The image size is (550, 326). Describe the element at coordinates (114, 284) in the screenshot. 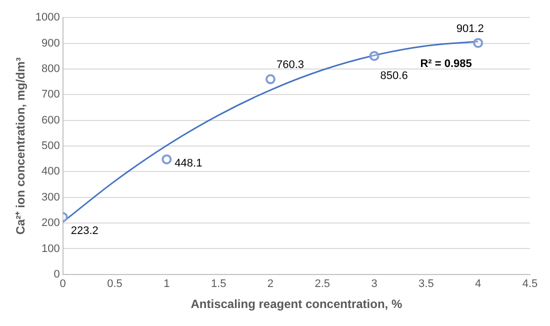

I see `x-tick-label: 0.5` at that location.